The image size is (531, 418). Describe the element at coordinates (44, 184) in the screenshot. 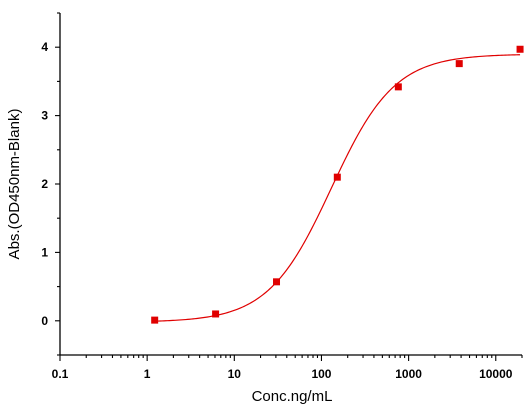

I see `y-tick-label: 2` at that location.